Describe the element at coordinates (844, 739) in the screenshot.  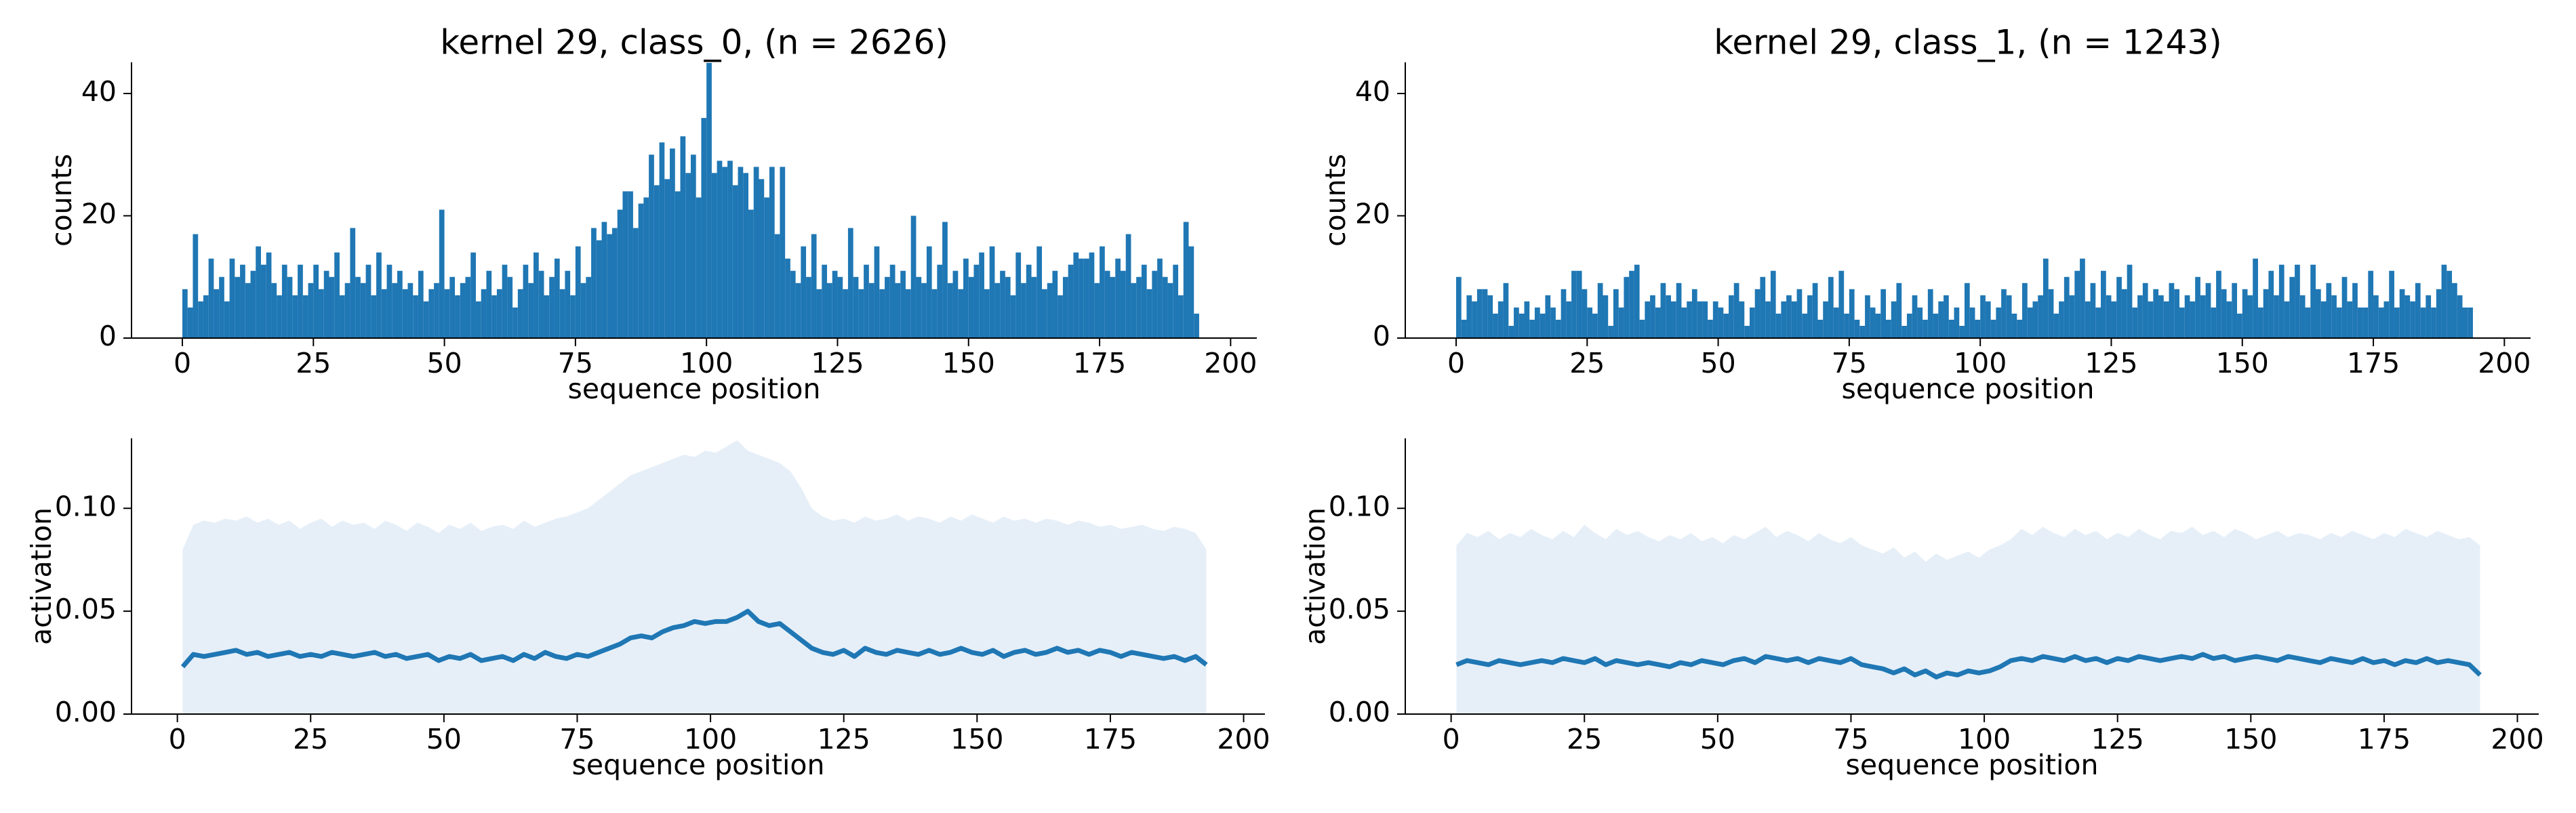
I see `x-tick-label: 125` at that location.